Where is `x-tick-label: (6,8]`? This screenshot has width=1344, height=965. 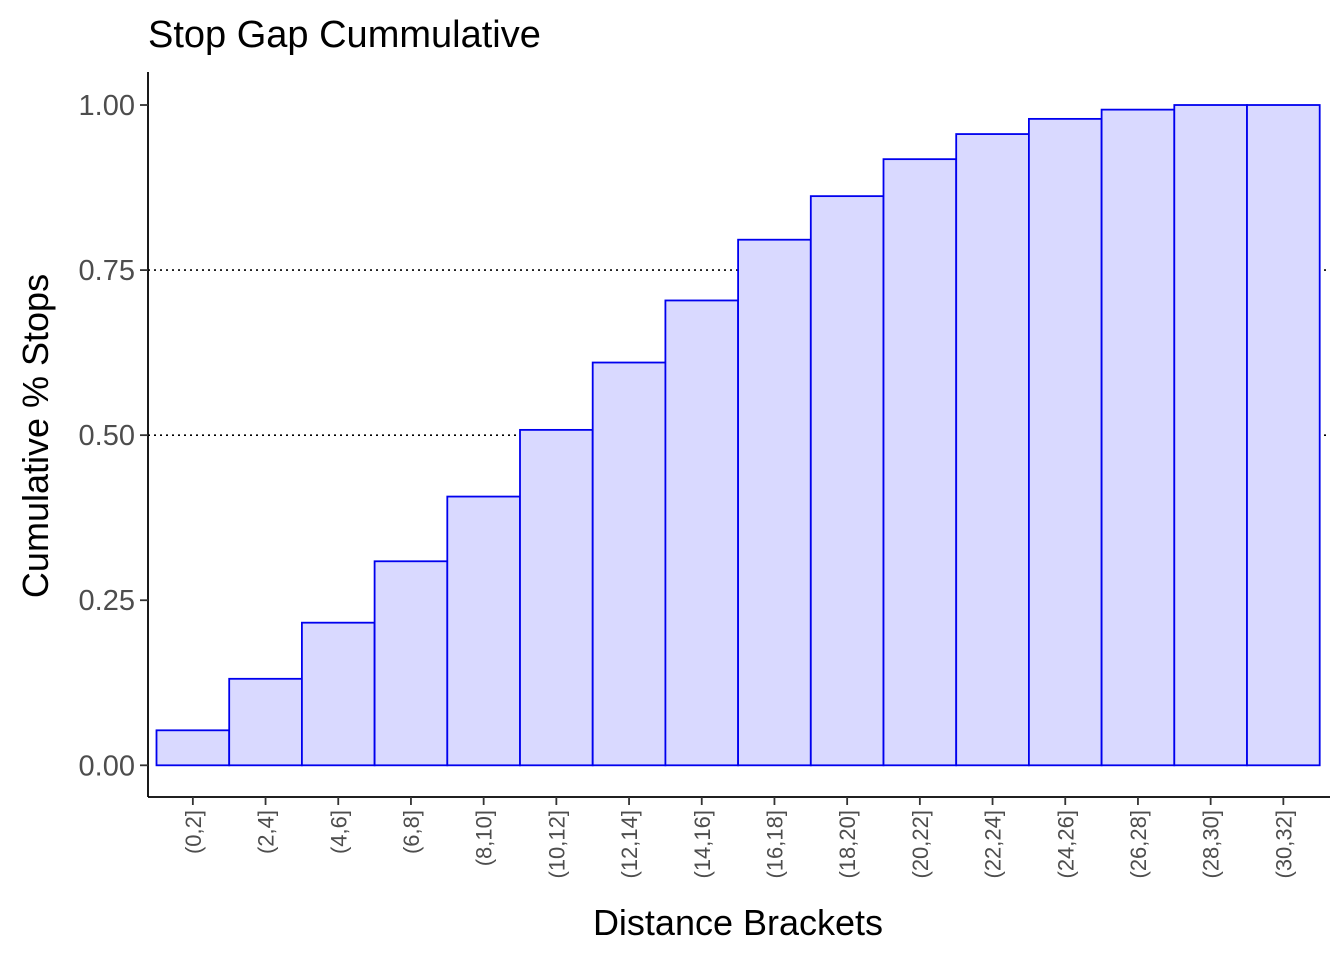
x-tick-label: (6,8] is located at coordinates (411, 832).